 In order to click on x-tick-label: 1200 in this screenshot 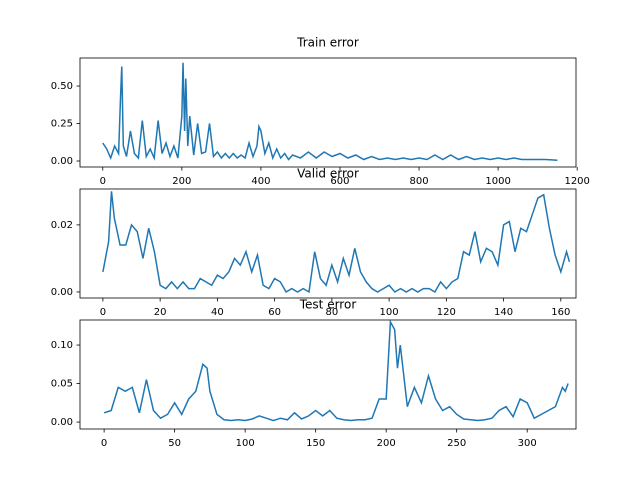, I will do `click(576, 181)`.